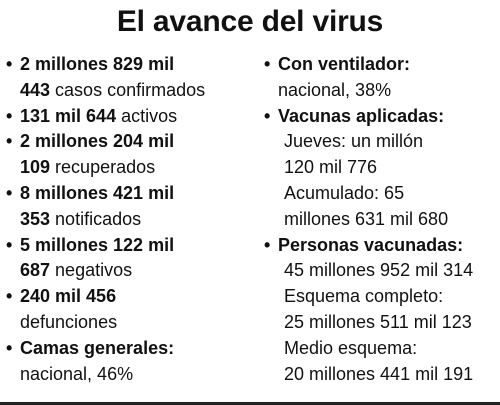 The width and height of the screenshot is (500, 405). I want to click on item-value: 353, so click(35, 218).